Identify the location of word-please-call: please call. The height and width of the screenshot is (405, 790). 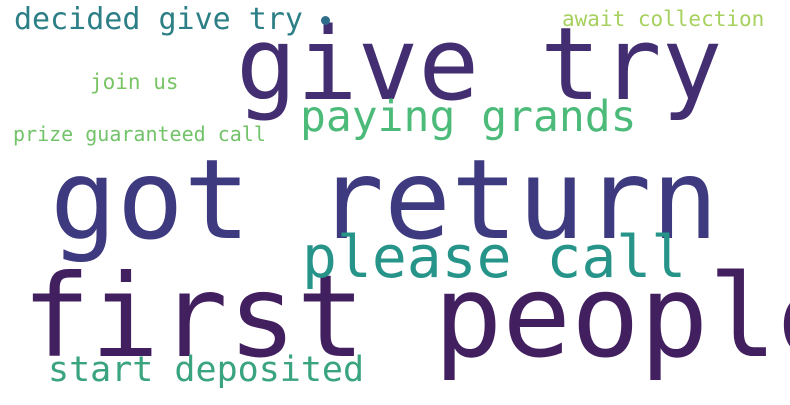
(494, 257).